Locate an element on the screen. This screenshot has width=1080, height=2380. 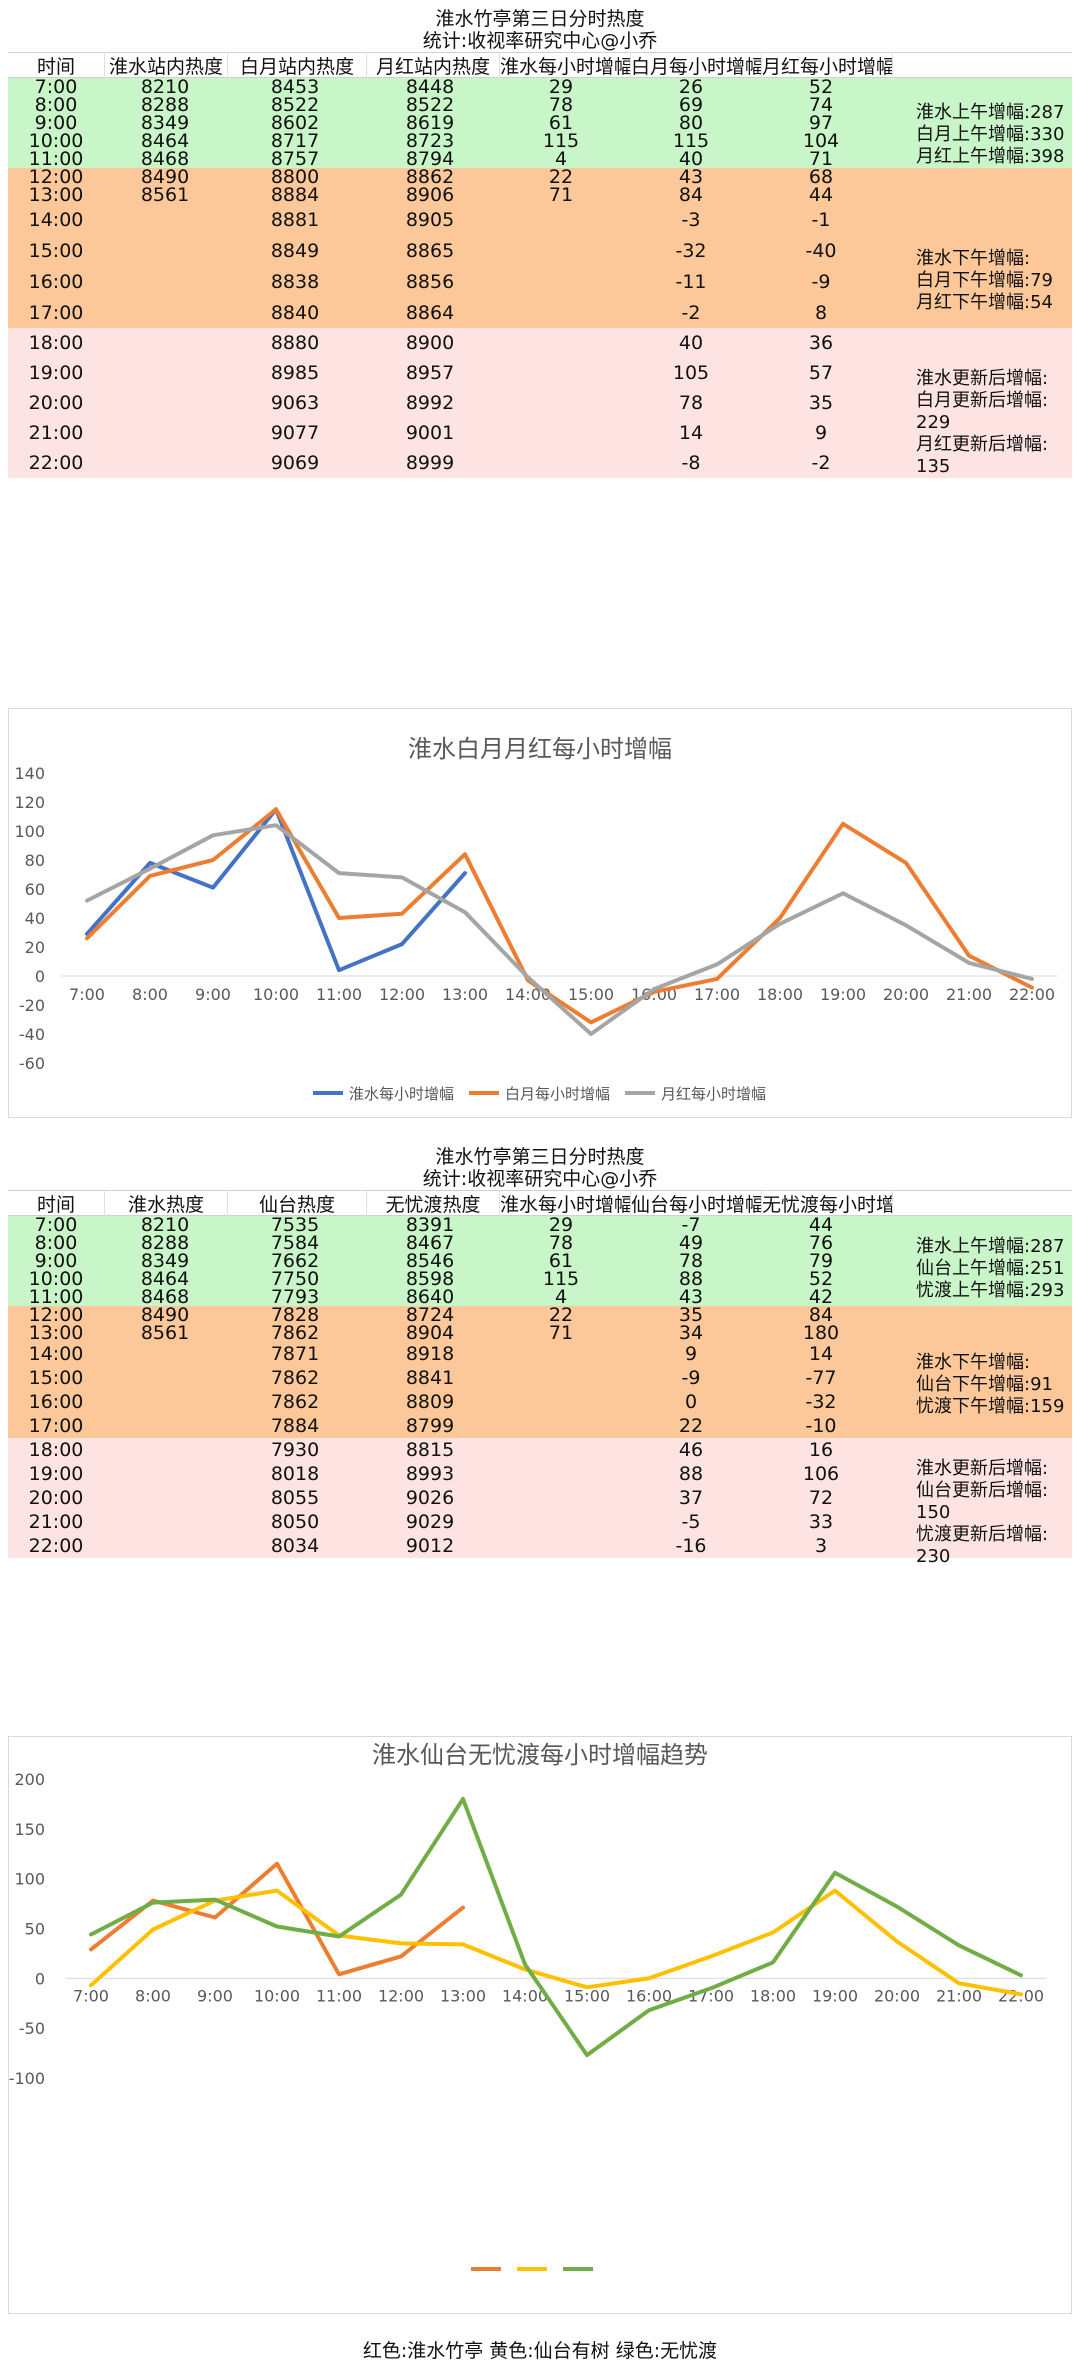
table-cell: 8561 is located at coordinates (165, 195).